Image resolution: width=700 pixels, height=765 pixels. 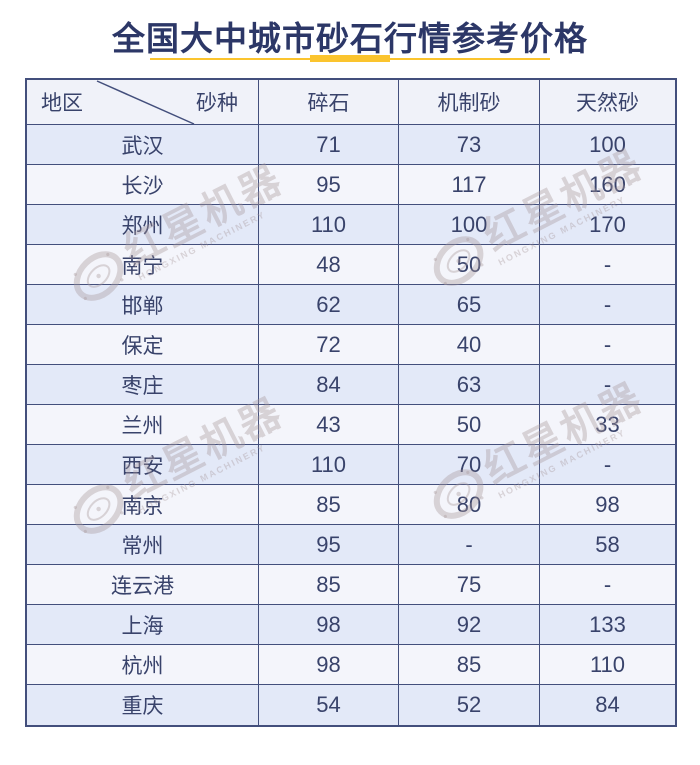 What do you see at coordinates (143, 465) in the screenshot?
I see `city-cell: 西安` at bounding box center [143, 465].